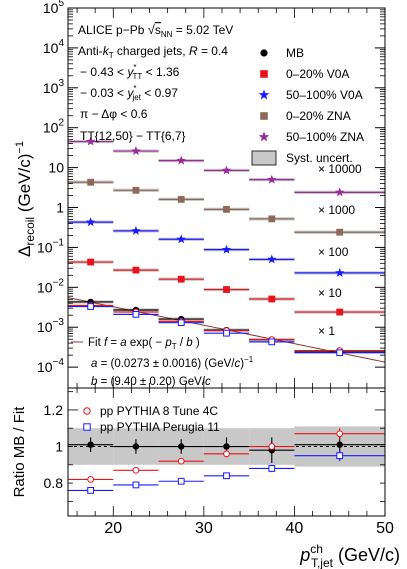  I want to click on scale-label-0: × 10000, so click(340, 169).